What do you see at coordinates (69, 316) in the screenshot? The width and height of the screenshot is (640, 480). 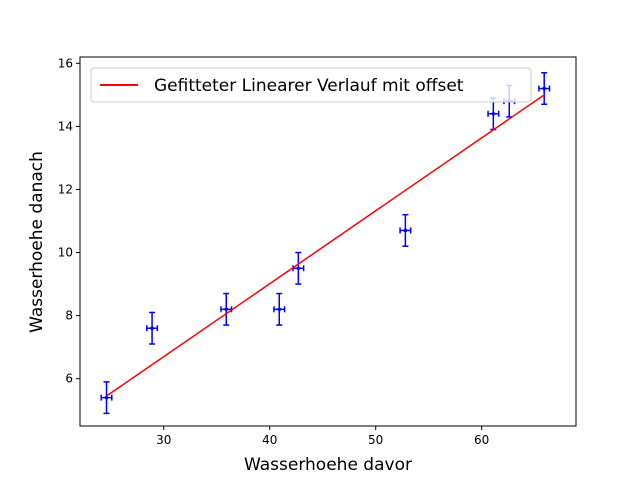 I see `y-tick-label: 8` at bounding box center [69, 316].